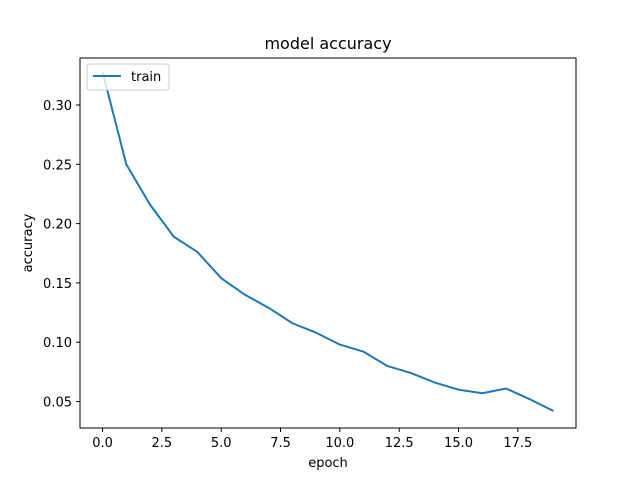  What do you see at coordinates (458, 443) in the screenshot?
I see `x-tick-label: 15.0` at bounding box center [458, 443].